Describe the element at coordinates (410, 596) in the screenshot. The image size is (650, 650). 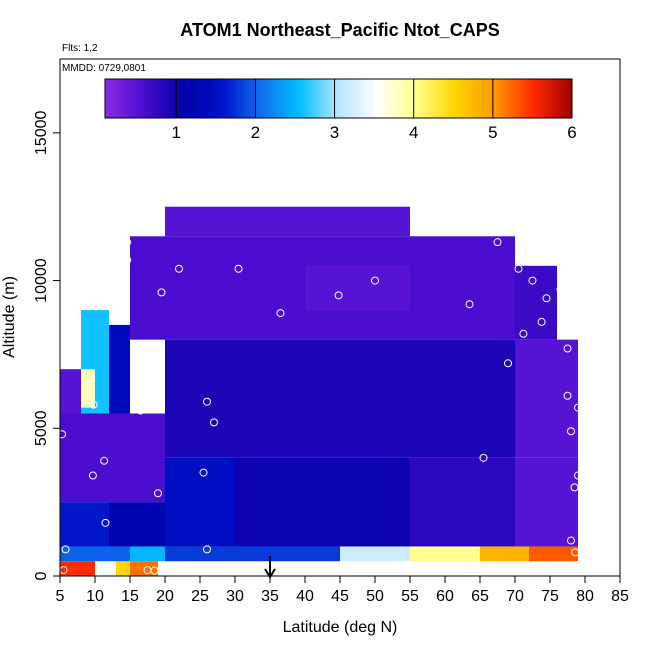
I see `x-tick-label: 55` at that location.